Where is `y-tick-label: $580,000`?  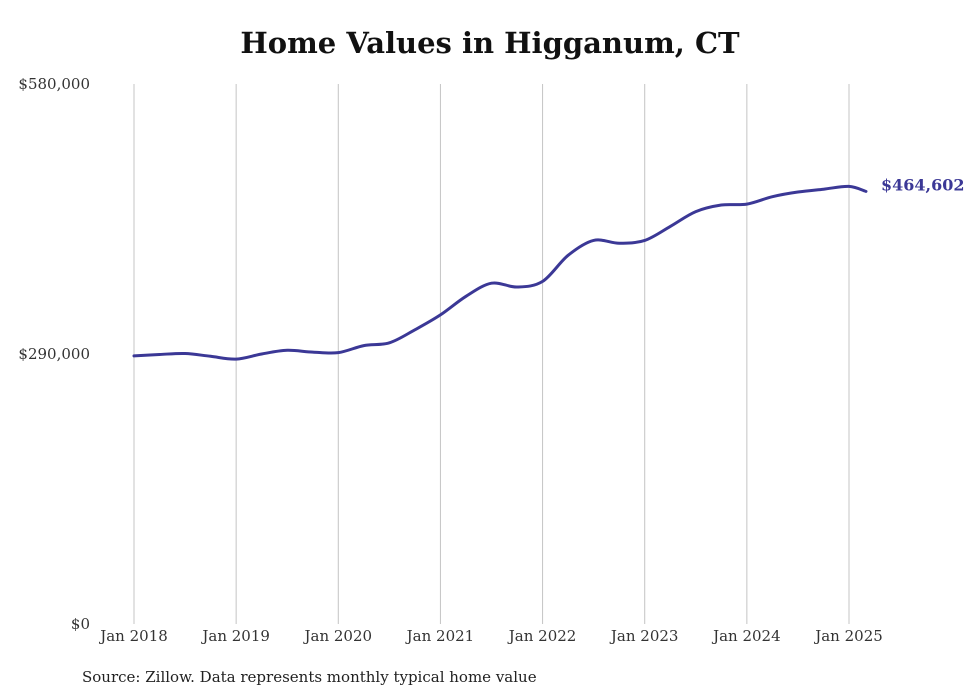
y-tick-label: $580,000 is located at coordinates (54, 84).